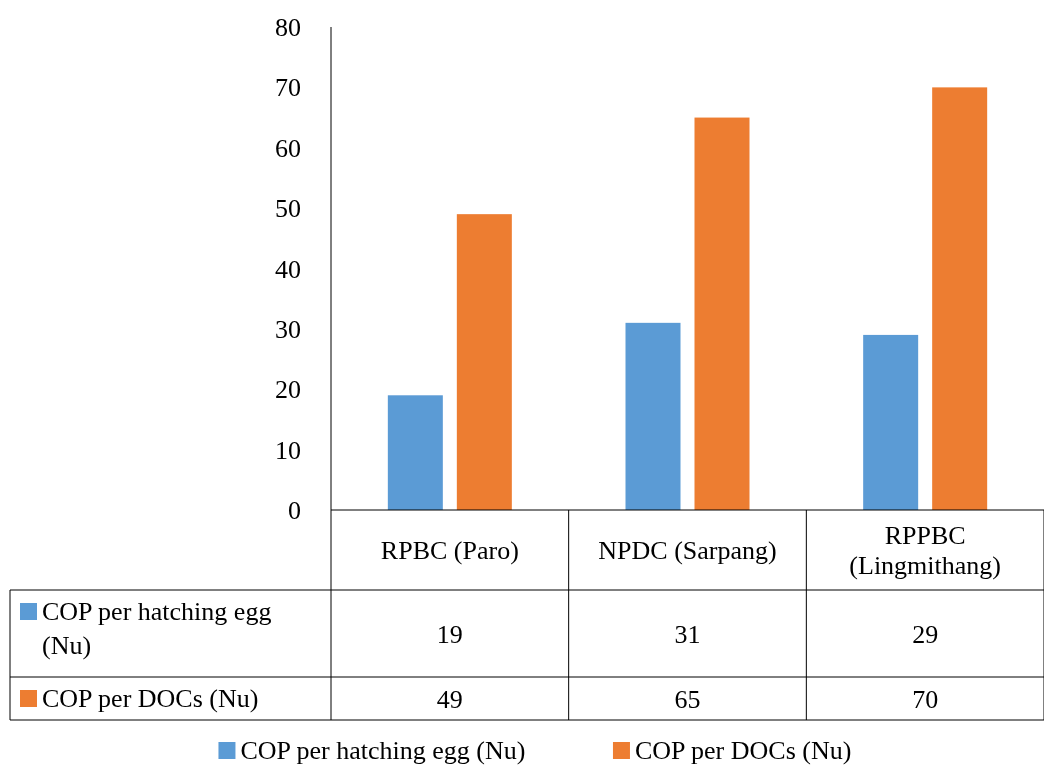 This screenshot has height=775, width=1044. What do you see at coordinates (288, 450) in the screenshot?
I see `y-tick-label: 10` at bounding box center [288, 450].